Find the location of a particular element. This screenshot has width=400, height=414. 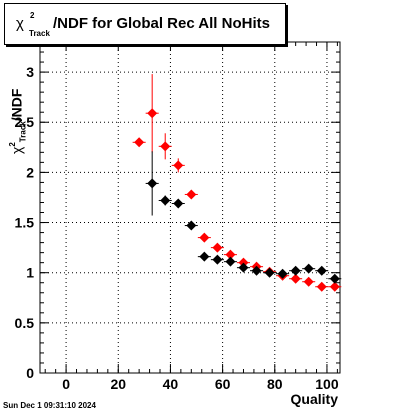

x-tick-label: 20 is located at coordinates (118, 384).